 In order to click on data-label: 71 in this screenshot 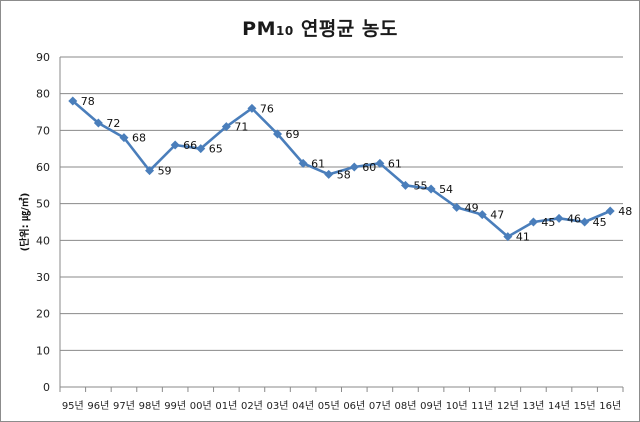, I will do `click(241, 127)`.